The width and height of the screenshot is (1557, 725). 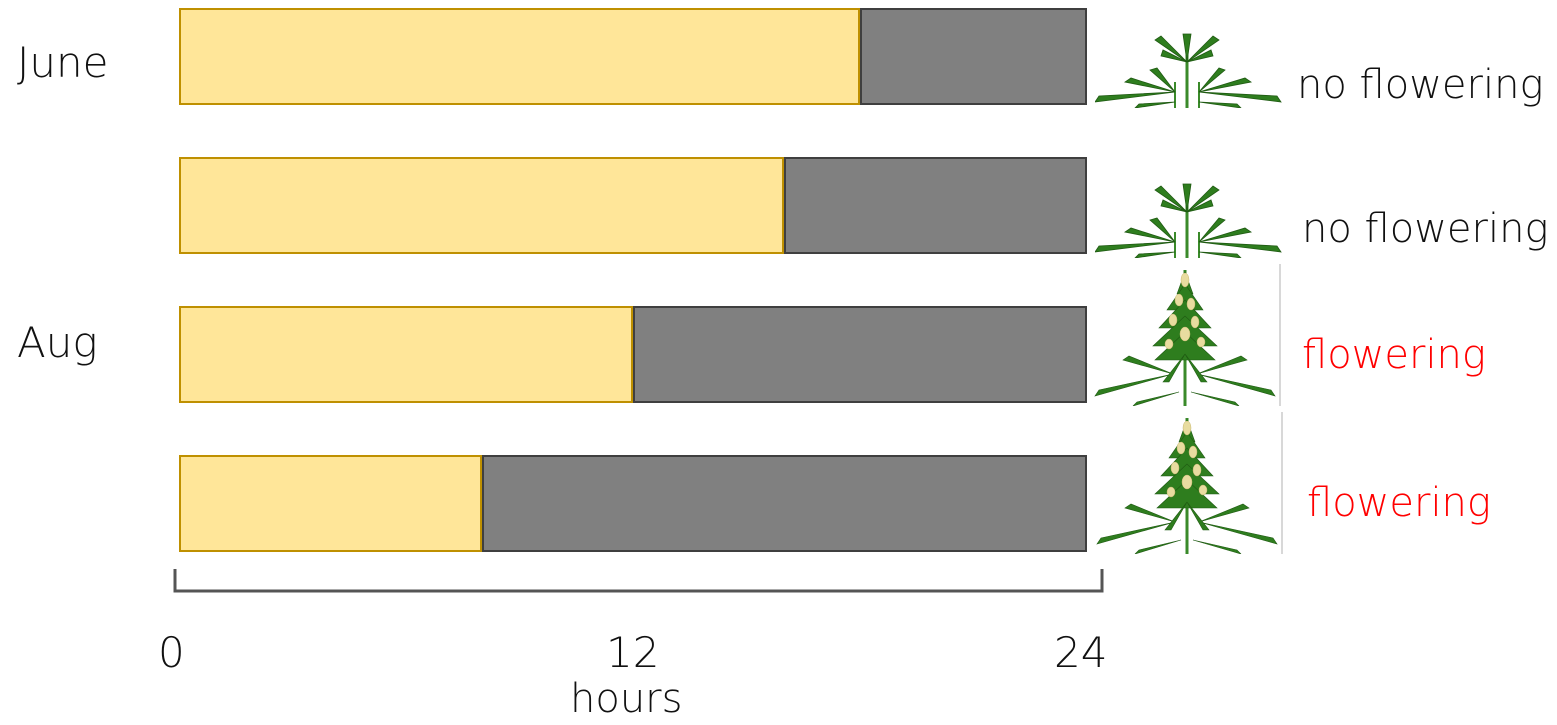 I want to click on month-label-aug: Aug, so click(x=57, y=342).